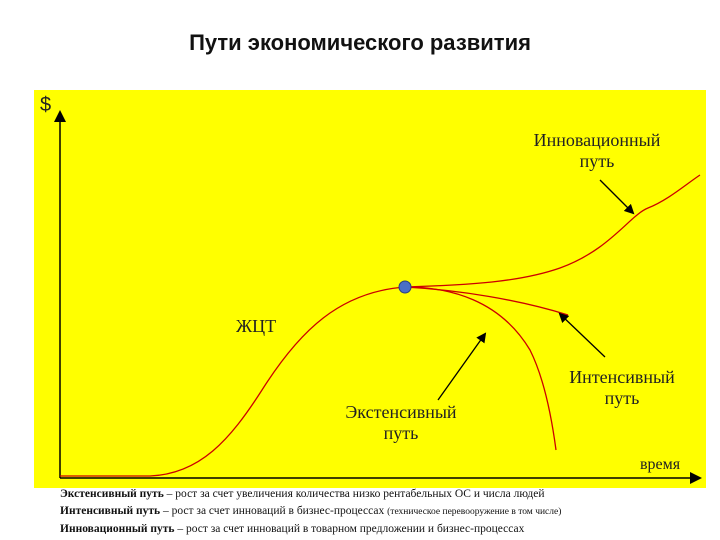  I want to click on innovative-path-label: Инновационный путь, so click(597, 150).